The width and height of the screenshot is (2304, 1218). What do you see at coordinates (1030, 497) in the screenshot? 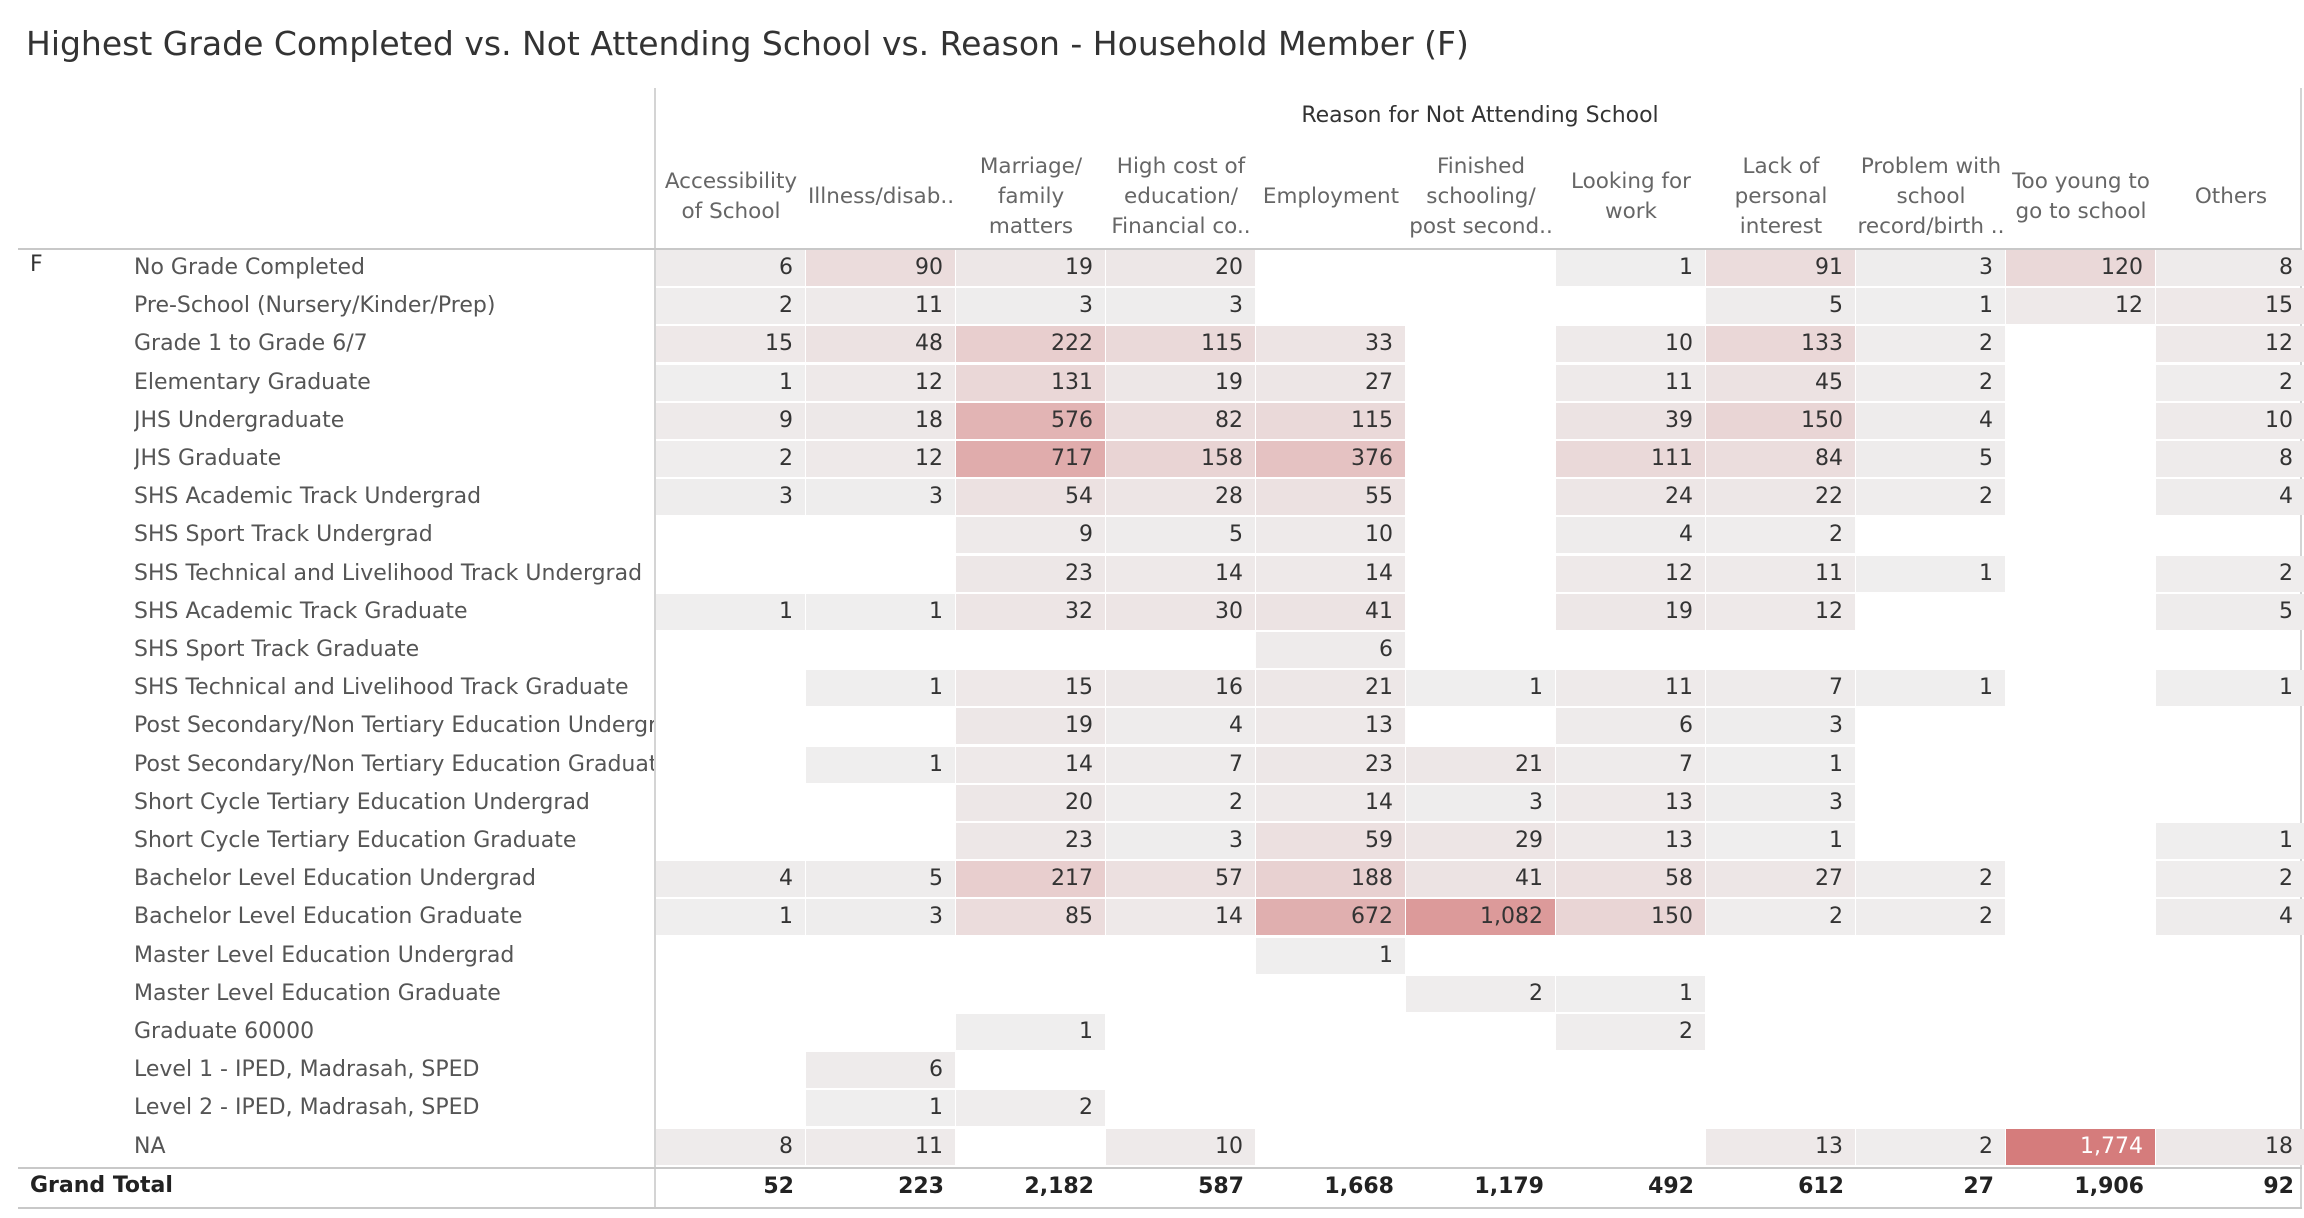
I see `heatmap-cell: 54` at bounding box center [1030, 497].